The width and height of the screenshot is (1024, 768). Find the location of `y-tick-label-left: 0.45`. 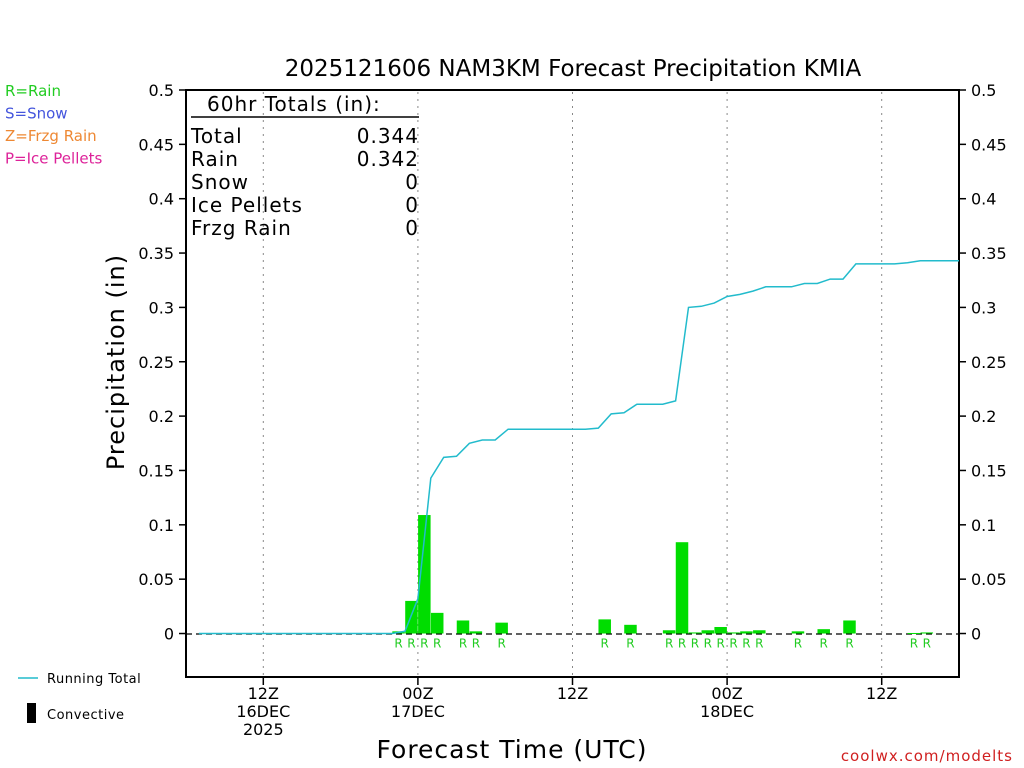

y-tick-label-left: 0.45 is located at coordinates (156, 144).